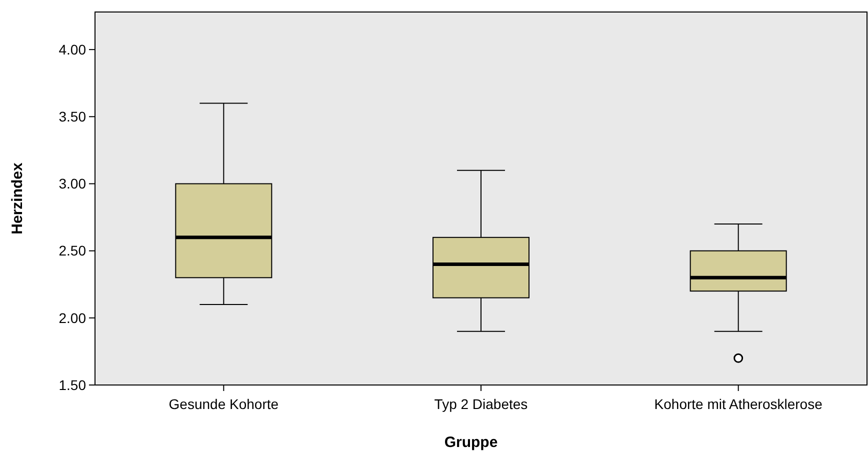 The image size is (868, 454). What do you see at coordinates (72, 384) in the screenshot?
I see `y-tick-label: 1.50` at bounding box center [72, 384].